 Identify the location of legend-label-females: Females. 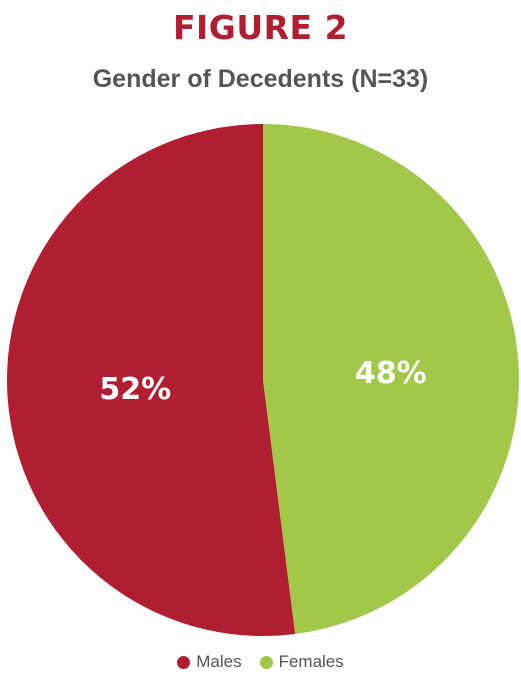
(311, 661).